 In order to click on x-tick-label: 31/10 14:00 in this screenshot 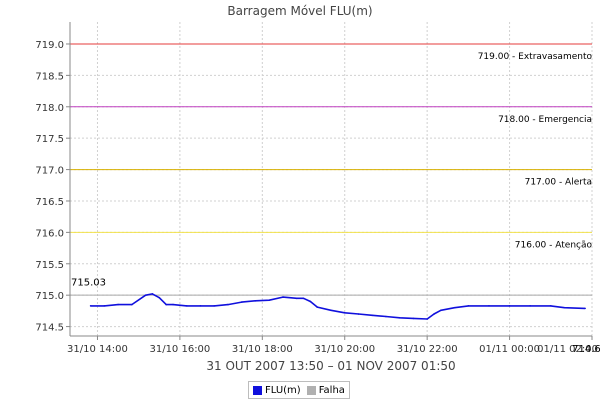, I will do `click(97, 349)`.